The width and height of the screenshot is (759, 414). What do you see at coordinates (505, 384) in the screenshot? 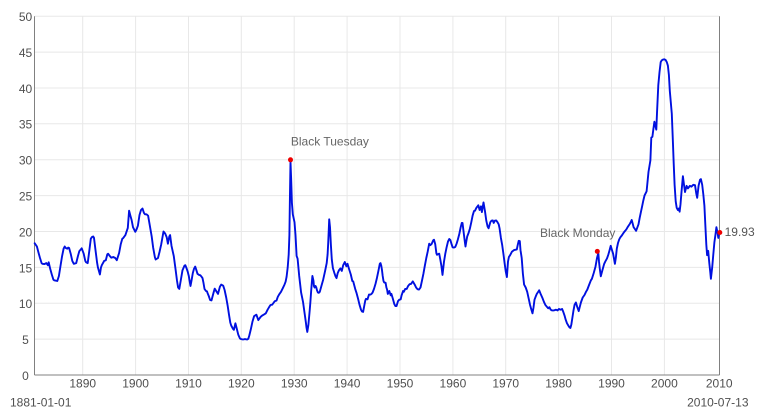
I see `svg-text: 1970` at bounding box center [505, 384].